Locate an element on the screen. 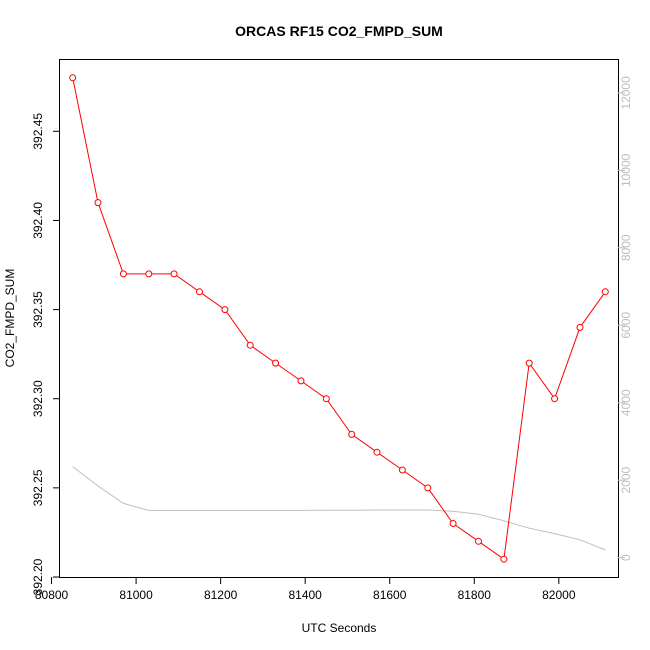 This screenshot has height=650, width=650. x-tick-label: 81400 is located at coordinates (305, 595).